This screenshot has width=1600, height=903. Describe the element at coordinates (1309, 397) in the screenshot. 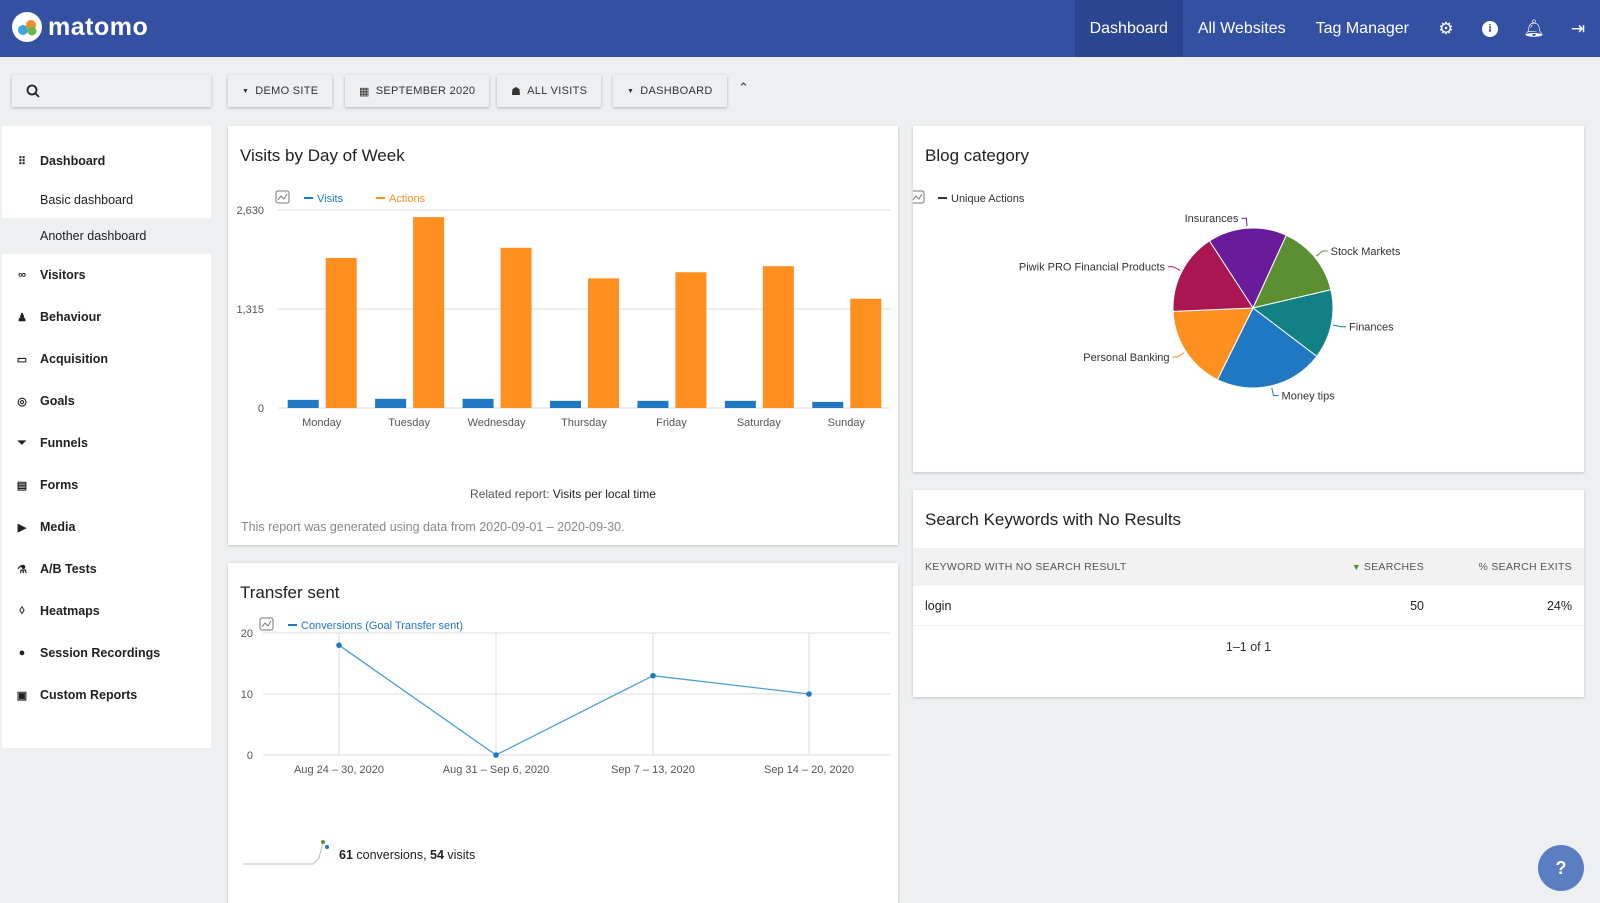

I see `pie-label: Money tips` at that location.